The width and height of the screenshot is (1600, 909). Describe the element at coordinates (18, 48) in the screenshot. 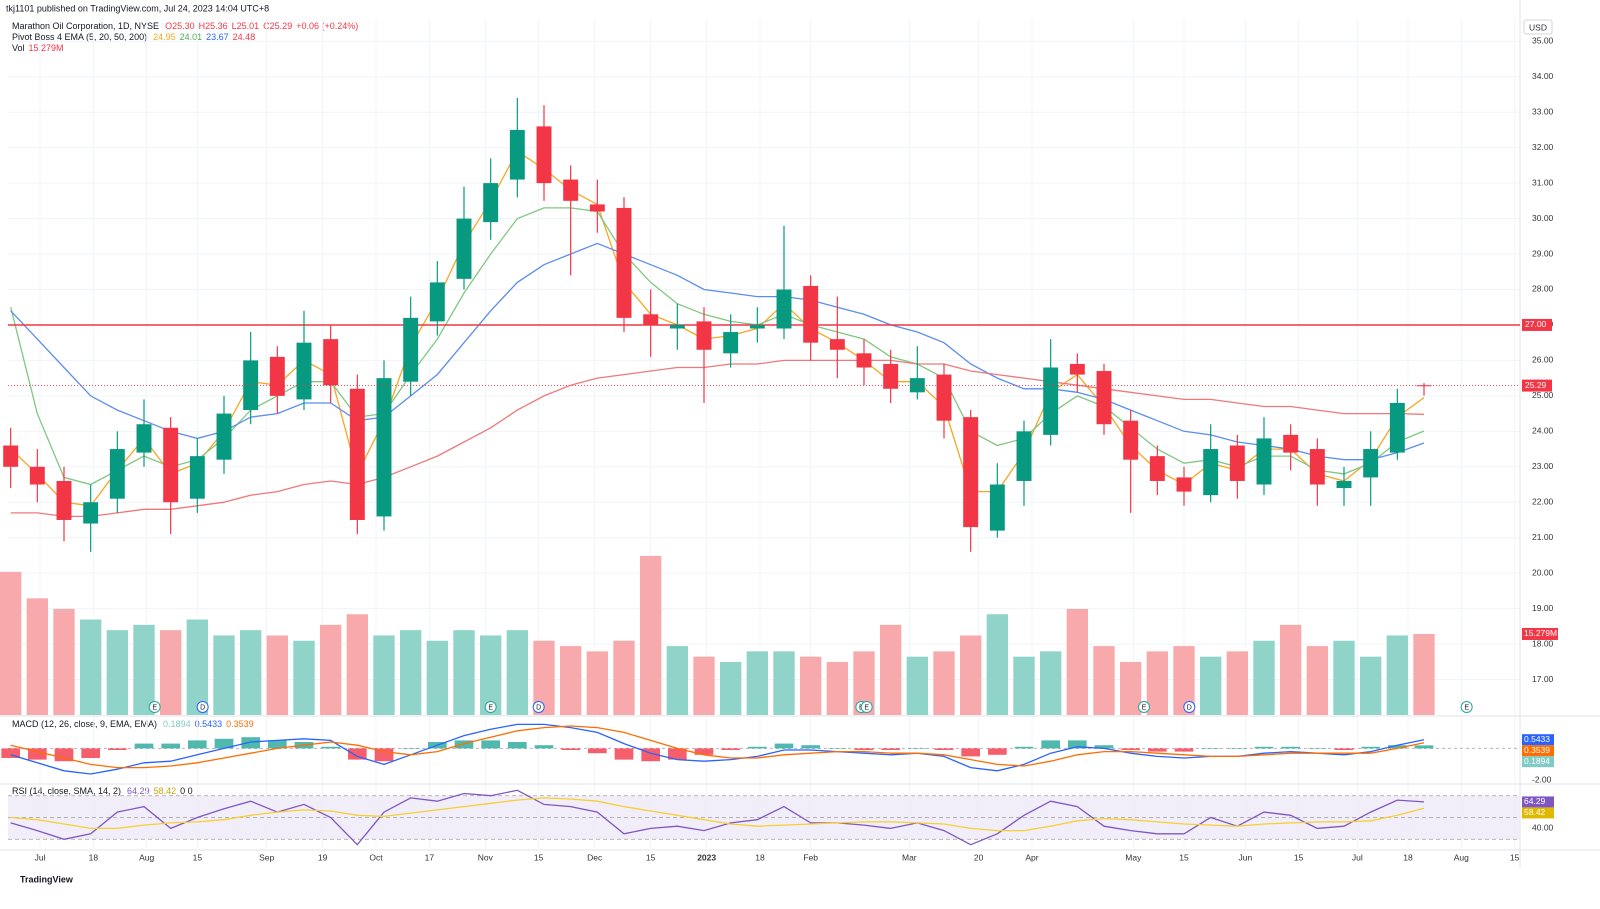

I see `volume-name: Vol` at that location.